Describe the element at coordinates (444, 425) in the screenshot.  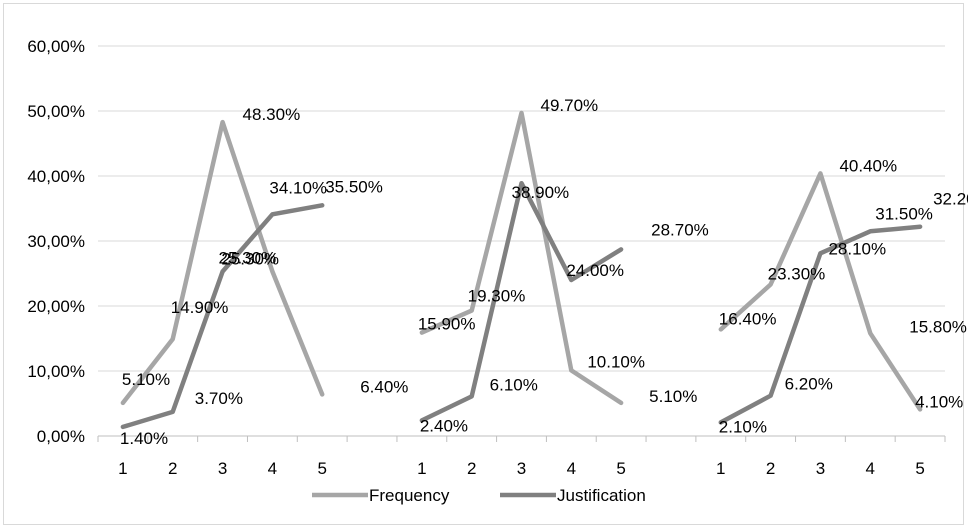
I see `data-label: 2.40%` at that location.